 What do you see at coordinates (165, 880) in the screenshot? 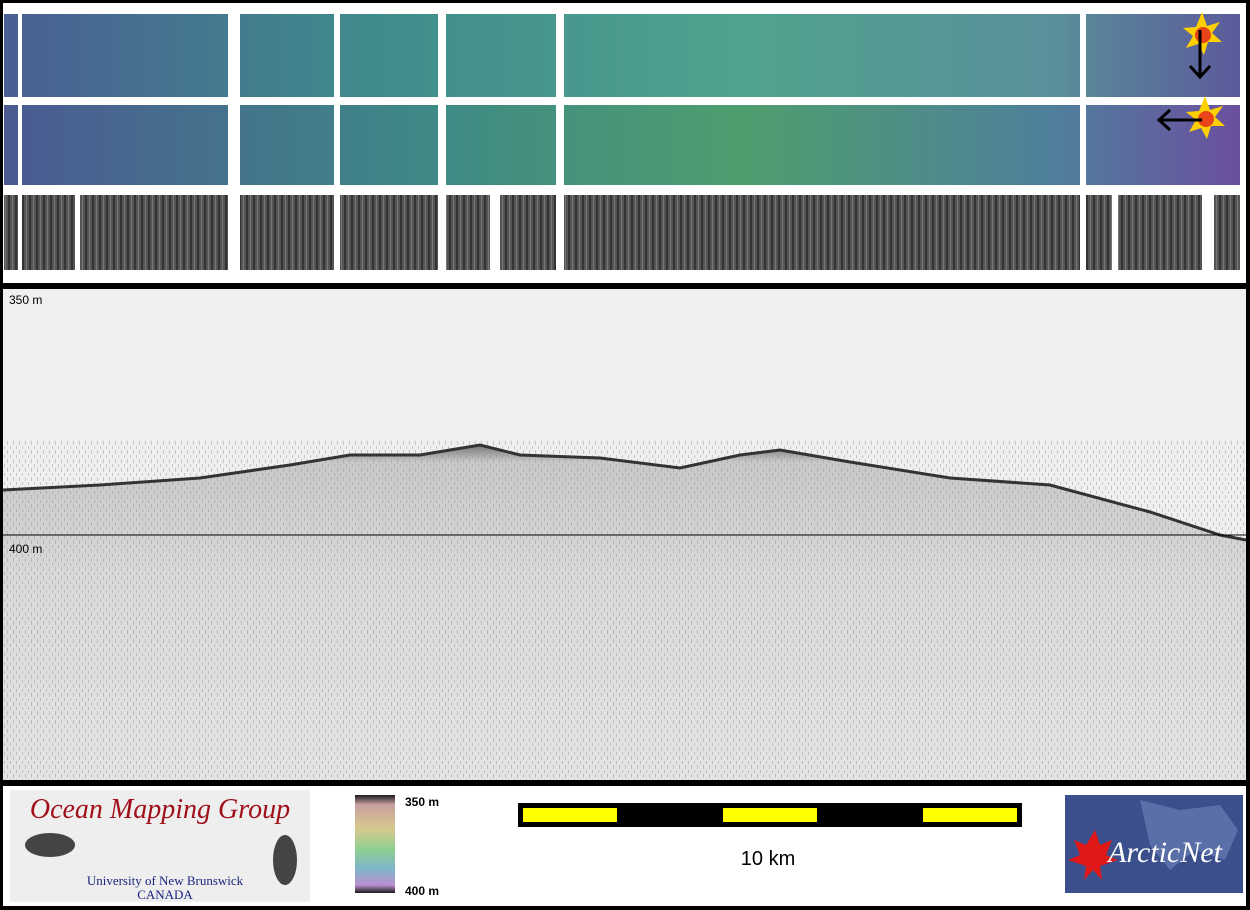
I see `logo-text: University of New Brunswick` at bounding box center [165, 880].